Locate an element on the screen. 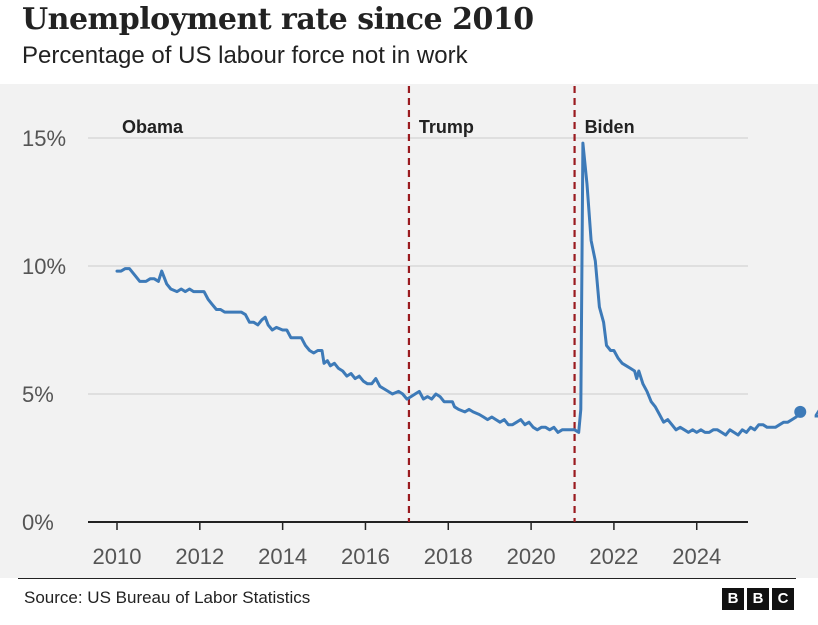 This screenshot has height=625, width=818. period-label: Trump is located at coordinates (446, 127).